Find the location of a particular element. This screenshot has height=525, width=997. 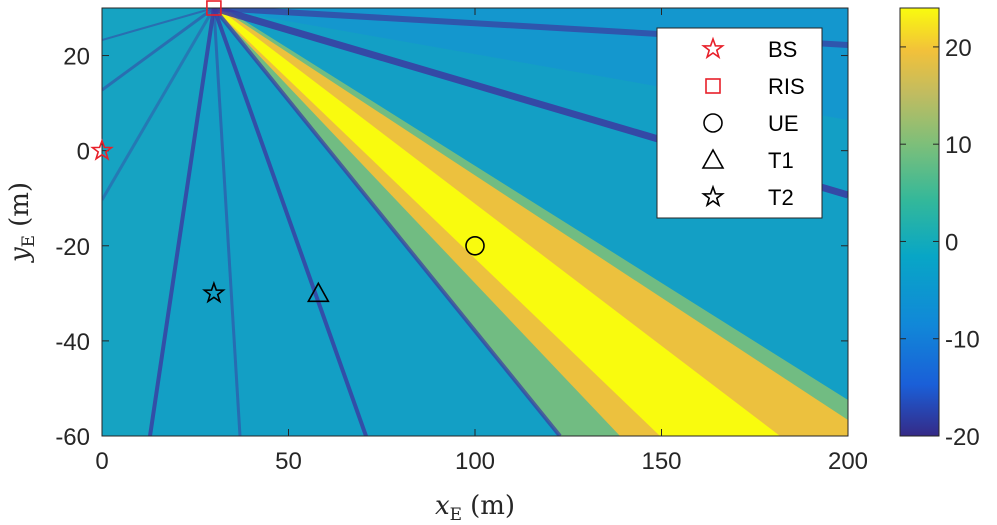

legend: BS RIS UE T1 T2 is located at coordinates (739, 123).